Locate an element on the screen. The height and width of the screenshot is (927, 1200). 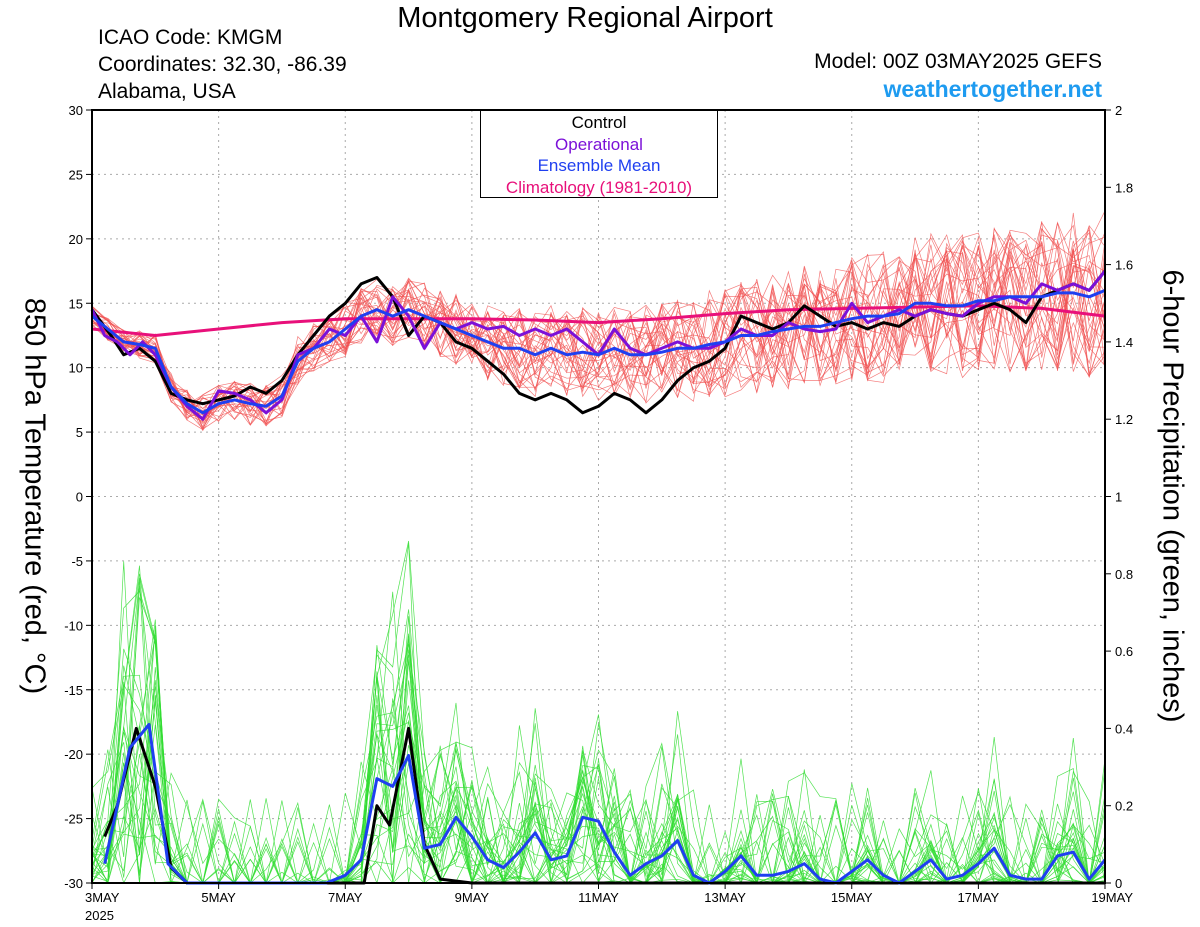
x-tick-label: 7MAY is located at coordinates (345, 897).